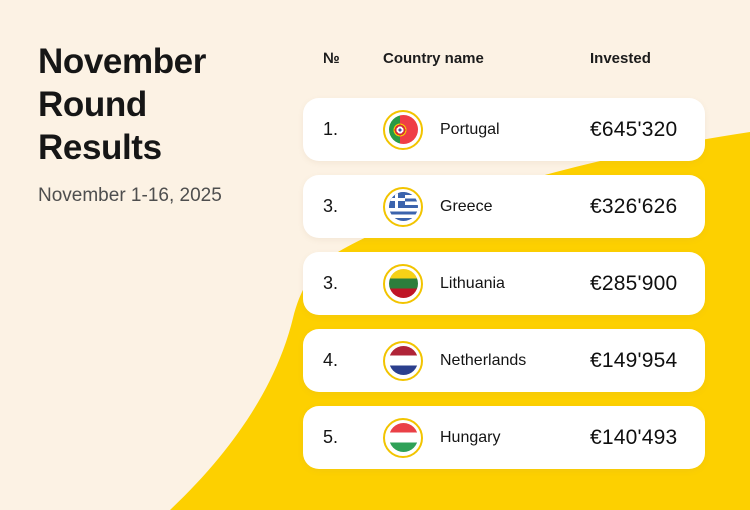 This screenshot has height=510, width=750. I want to click on invested-amount: €285'900, so click(634, 283).